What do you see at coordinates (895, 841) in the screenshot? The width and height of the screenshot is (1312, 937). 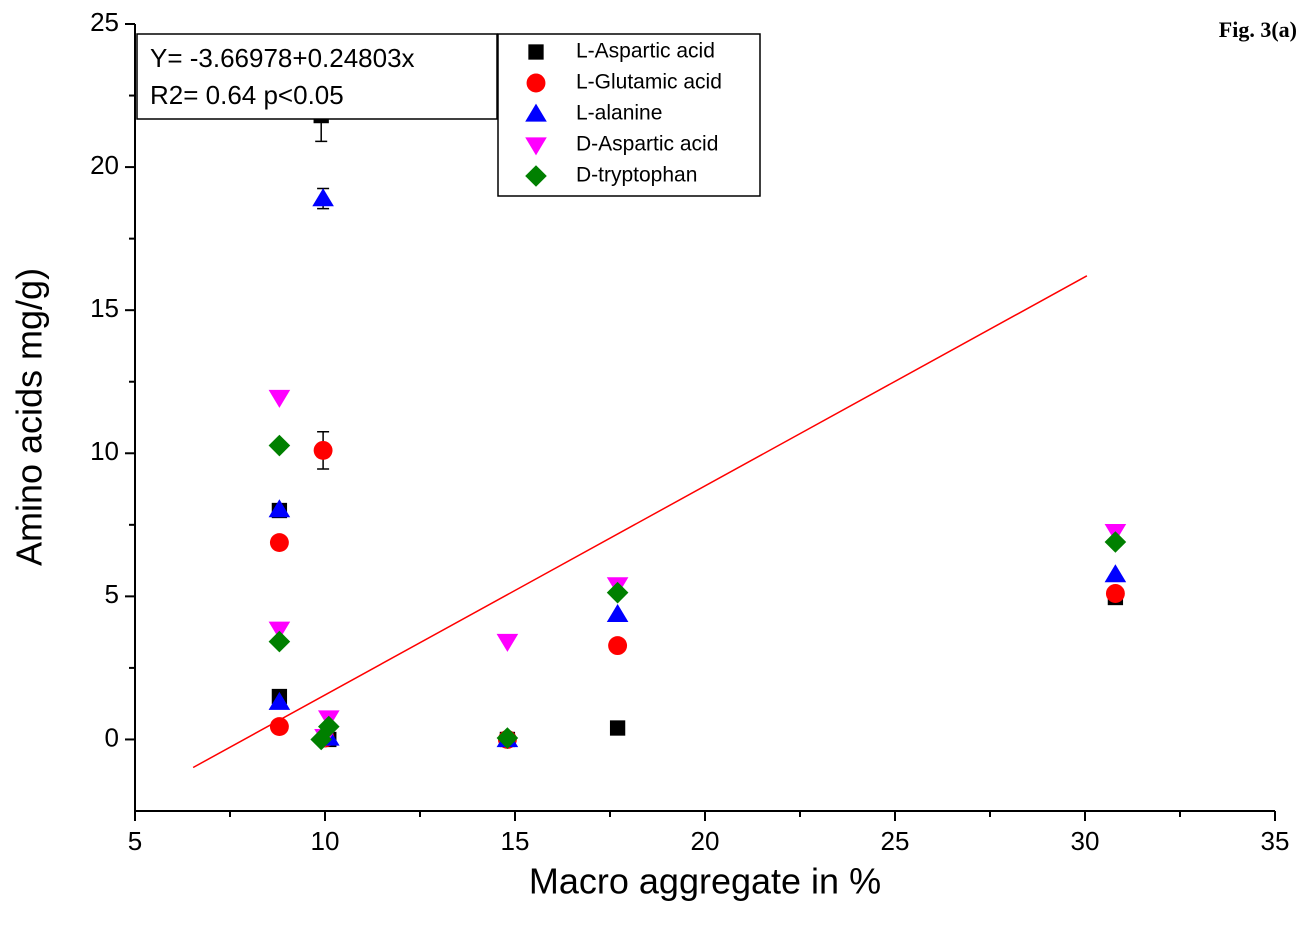 I see `x-tick-label: 25` at bounding box center [895, 841].